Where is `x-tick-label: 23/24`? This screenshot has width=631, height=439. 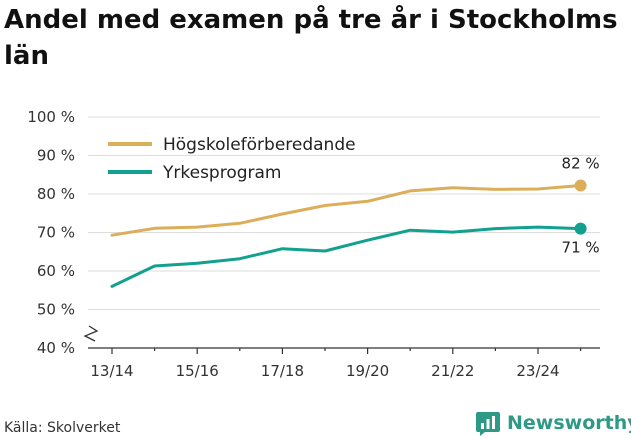 x-tick-label: 23/24 is located at coordinates (537, 371).